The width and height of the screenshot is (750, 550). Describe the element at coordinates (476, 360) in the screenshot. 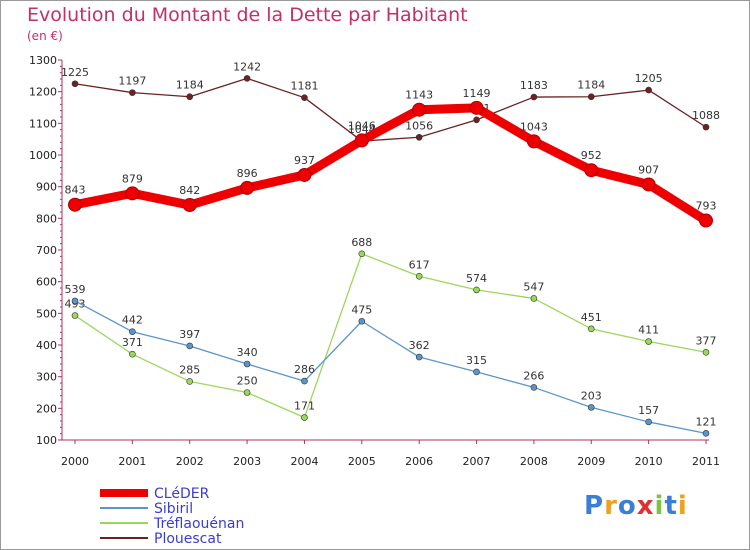

I see `data-label: 315` at that location.